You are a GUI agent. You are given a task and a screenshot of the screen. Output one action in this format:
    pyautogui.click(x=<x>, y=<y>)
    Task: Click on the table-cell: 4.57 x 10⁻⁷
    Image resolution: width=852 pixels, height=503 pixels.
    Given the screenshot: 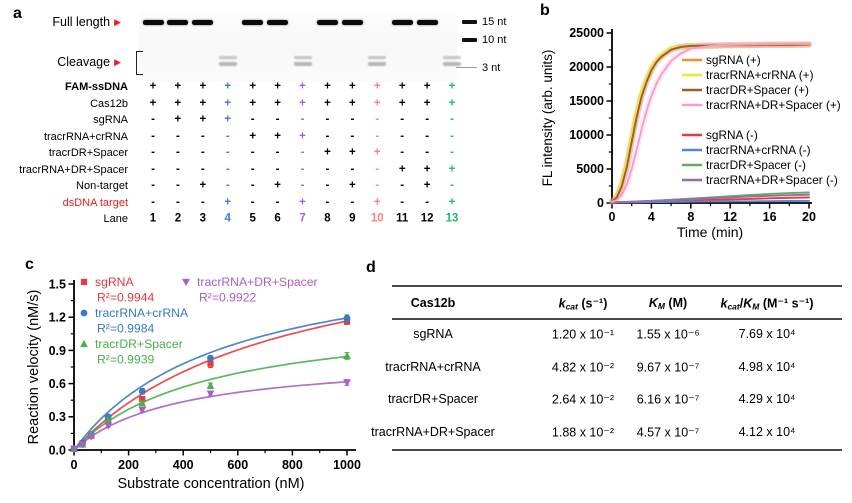 What is the action you would take?
    pyautogui.click(x=668, y=432)
    